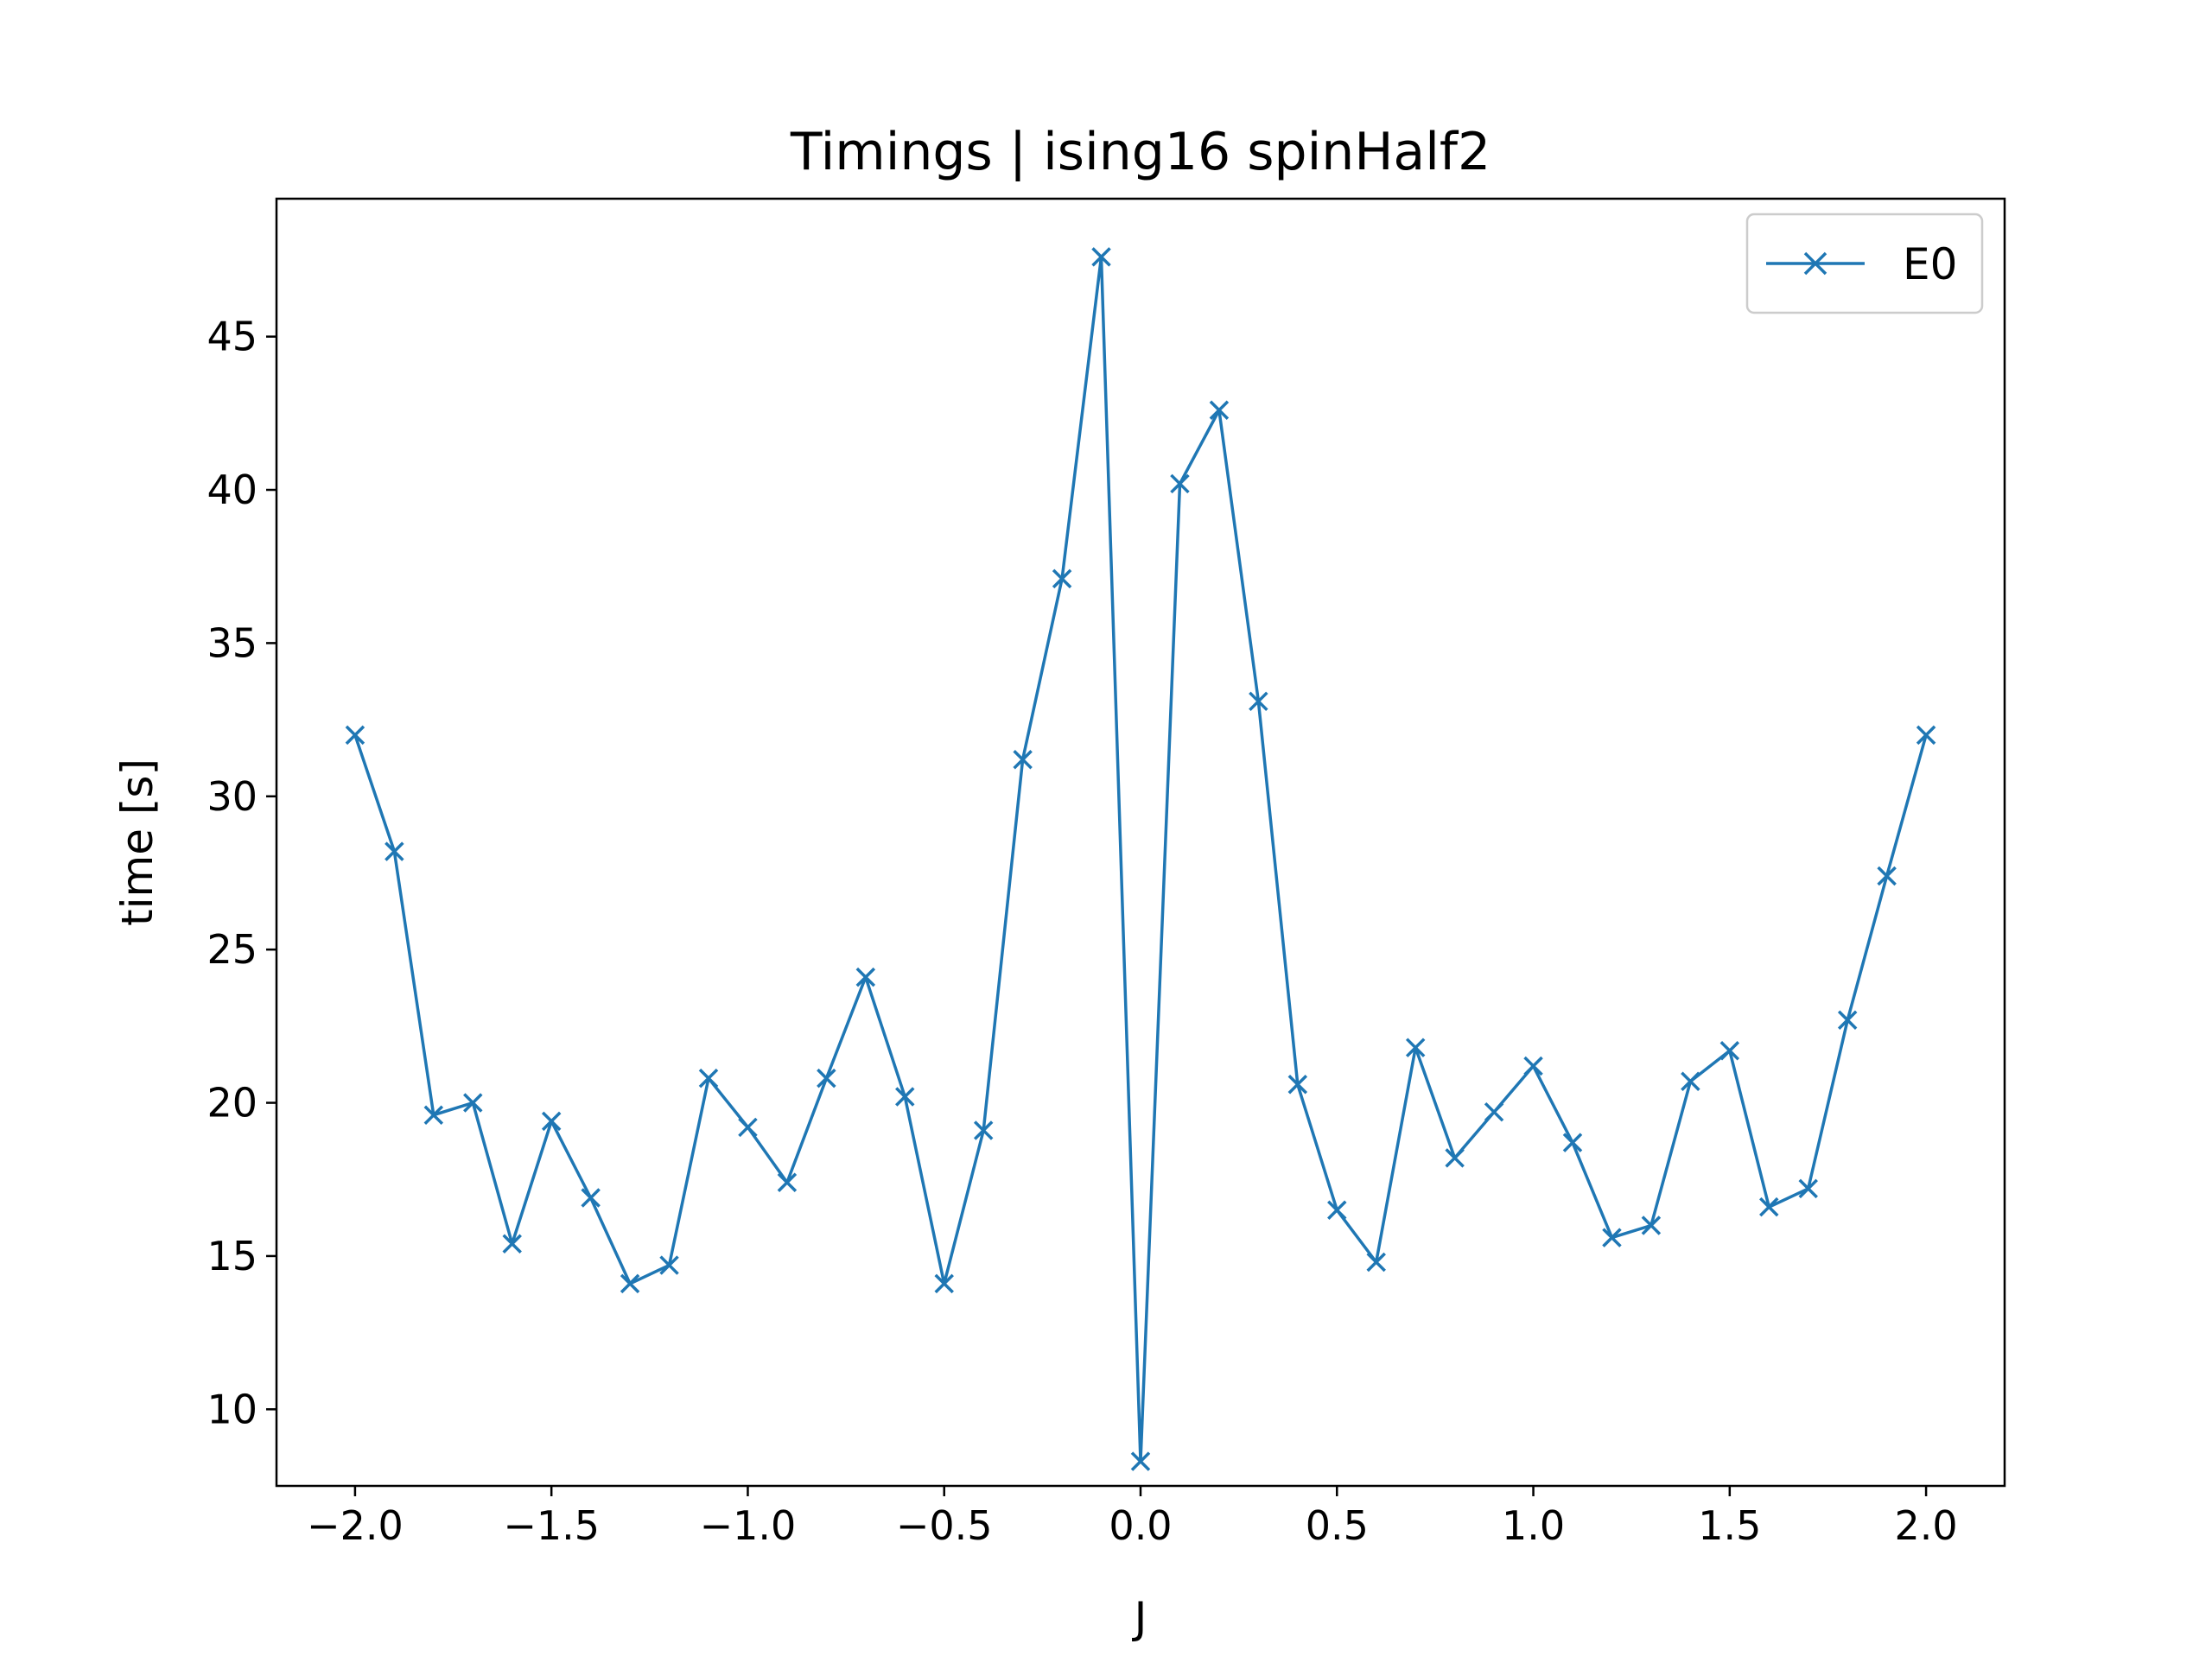 Image resolution: width=2212 pixels, height=1663 pixels. What do you see at coordinates (1337, 1525) in the screenshot?
I see `x-tick-label: 0.5` at bounding box center [1337, 1525].